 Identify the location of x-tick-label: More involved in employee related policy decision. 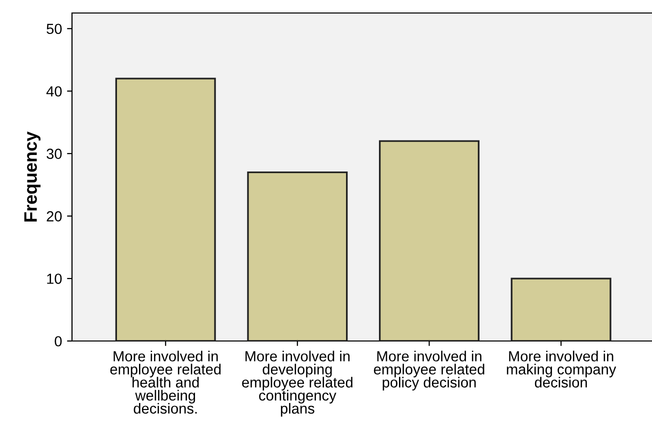
(429, 370).